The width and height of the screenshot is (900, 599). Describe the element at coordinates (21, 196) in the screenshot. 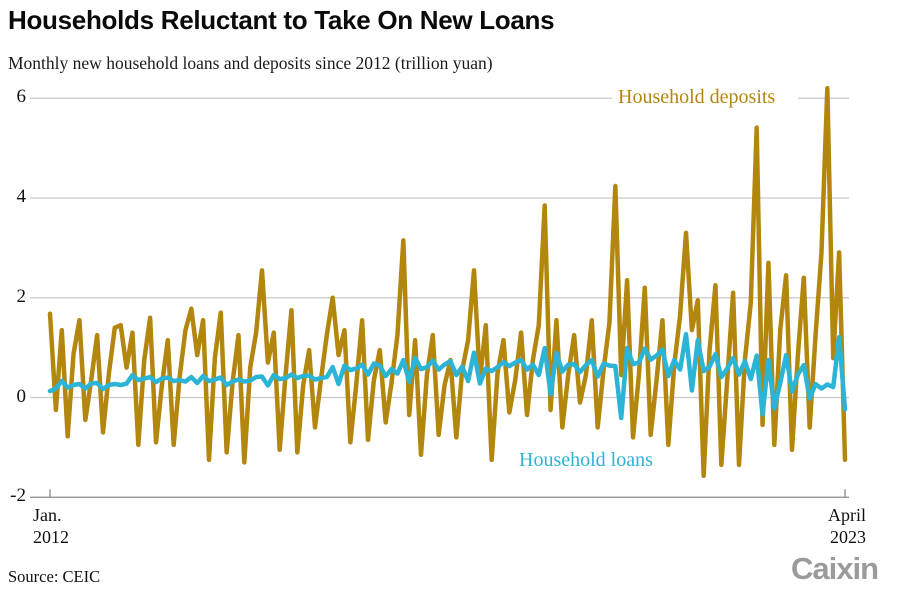

I see `y-tick-label: 4` at that location.